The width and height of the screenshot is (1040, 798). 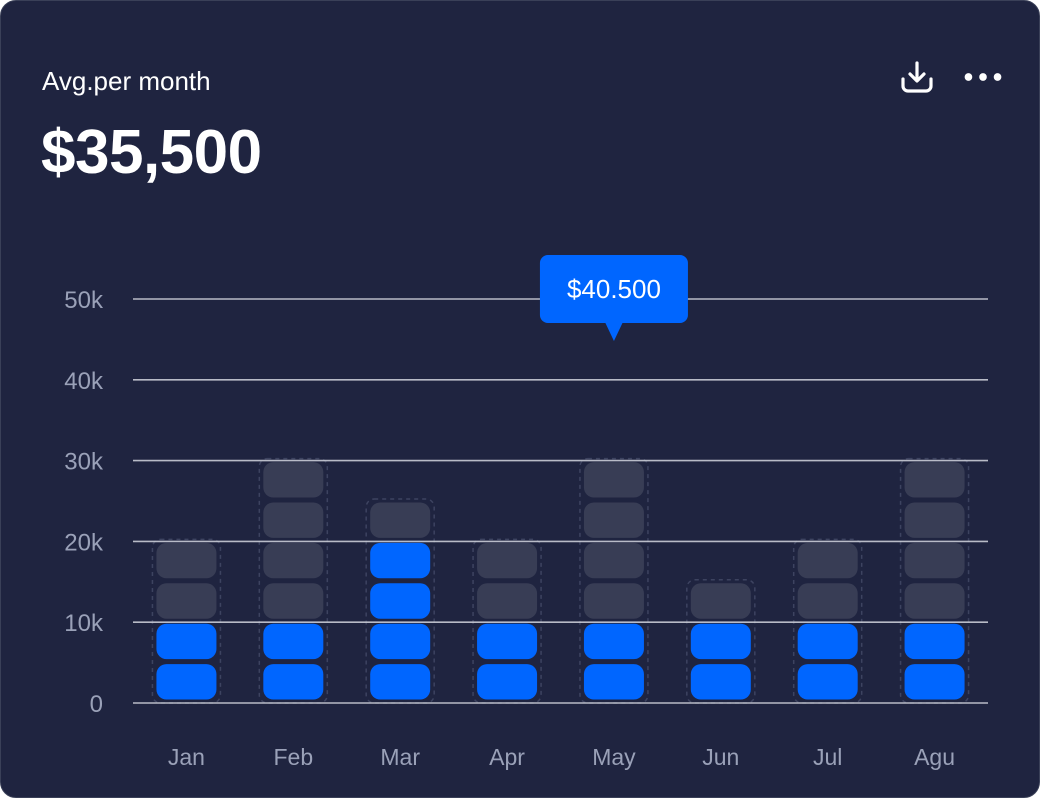 What do you see at coordinates (827, 757) in the screenshot?
I see `x-tick-label: Jul` at bounding box center [827, 757].